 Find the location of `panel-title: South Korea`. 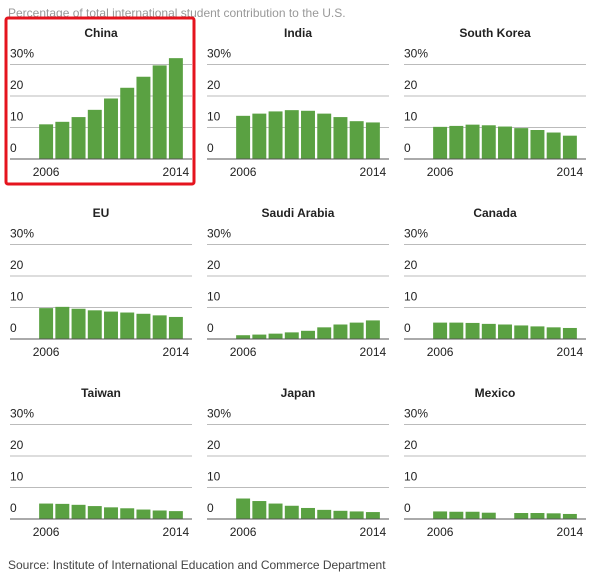

panel-title: South Korea is located at coordinates (495, 33).